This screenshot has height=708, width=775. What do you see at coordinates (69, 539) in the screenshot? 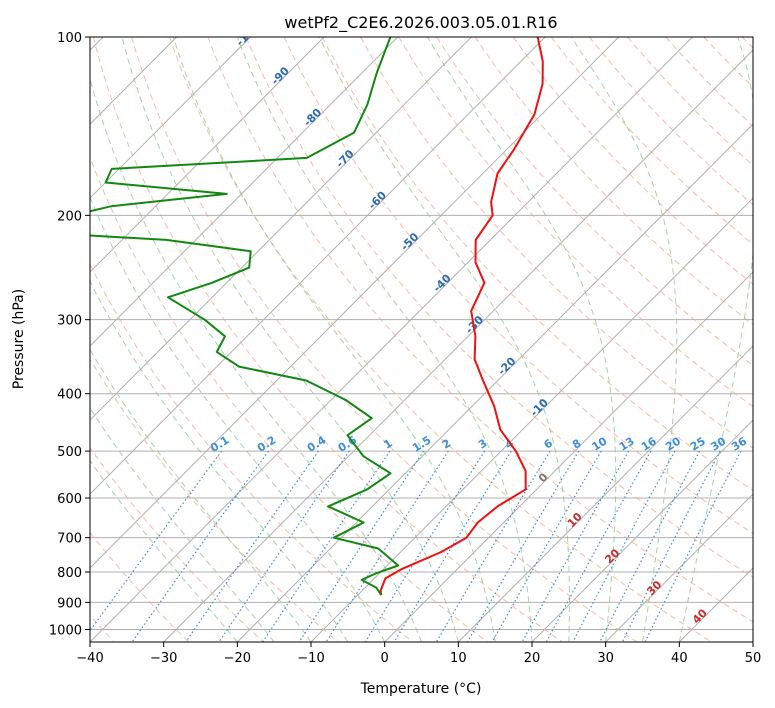
I see `y-tick-label: 700` at bounding box center [69, 539].